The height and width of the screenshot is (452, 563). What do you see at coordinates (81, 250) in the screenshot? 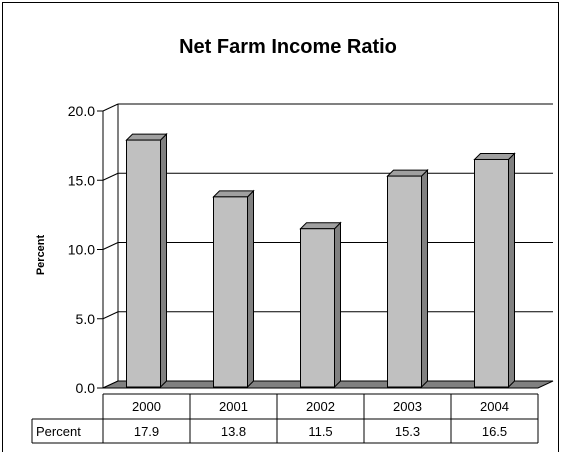
I see `y-tick-label: 10.0` at bounding box center [81, 250].